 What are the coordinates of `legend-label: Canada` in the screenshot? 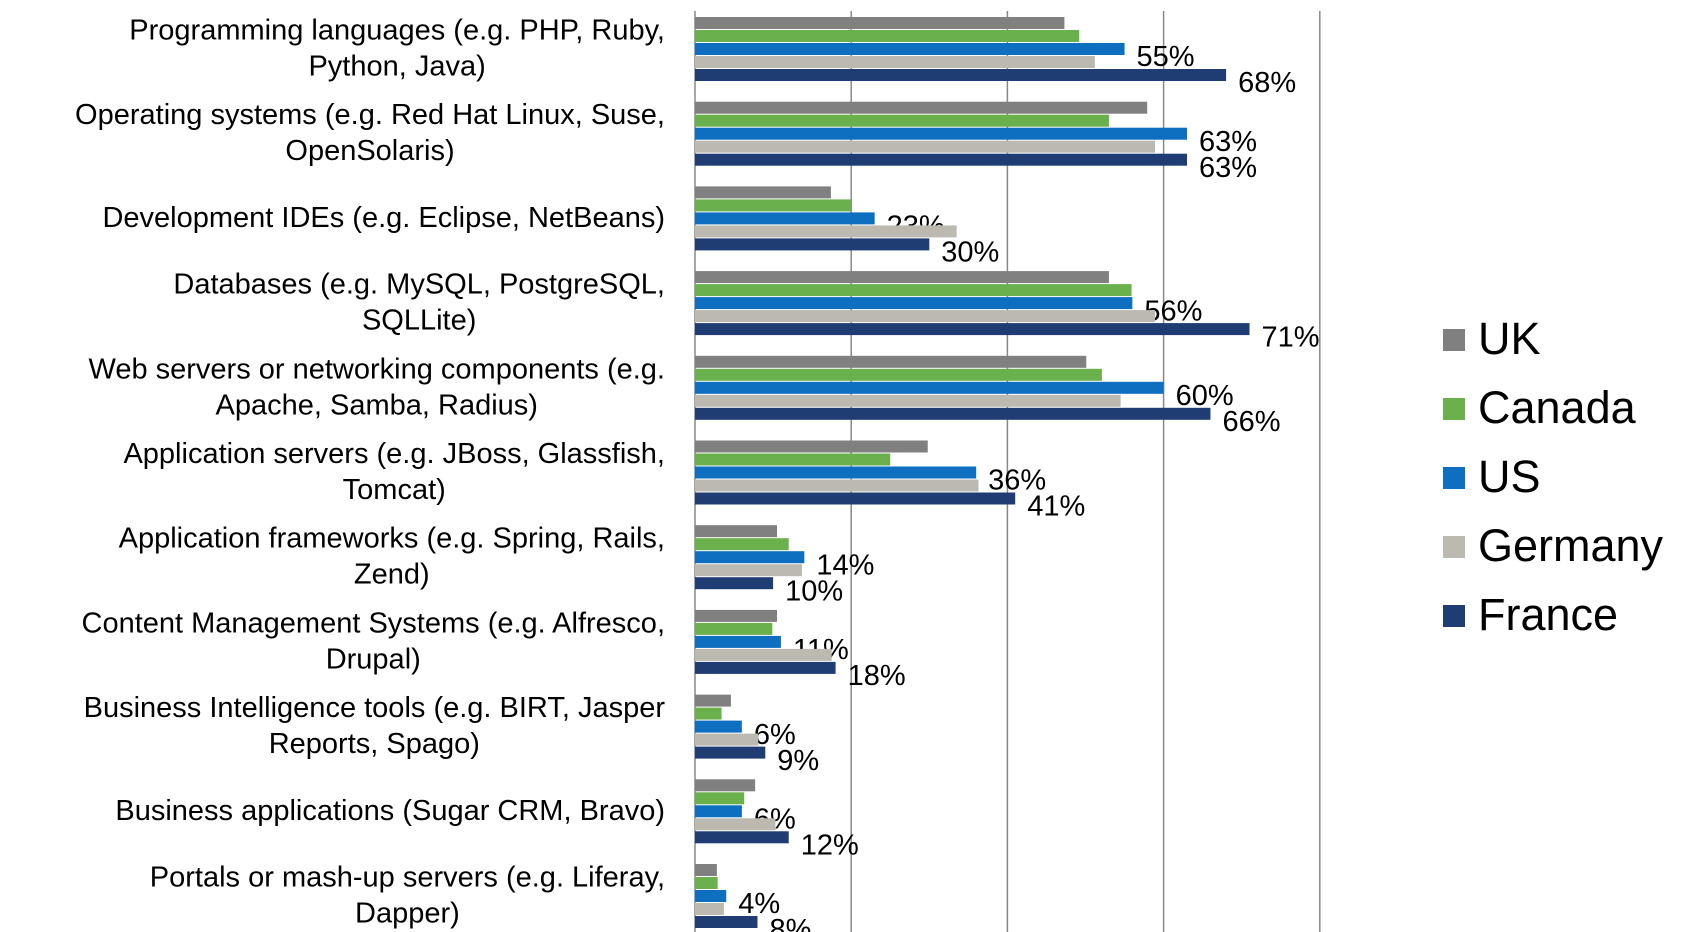 It's located at (1557, 407).